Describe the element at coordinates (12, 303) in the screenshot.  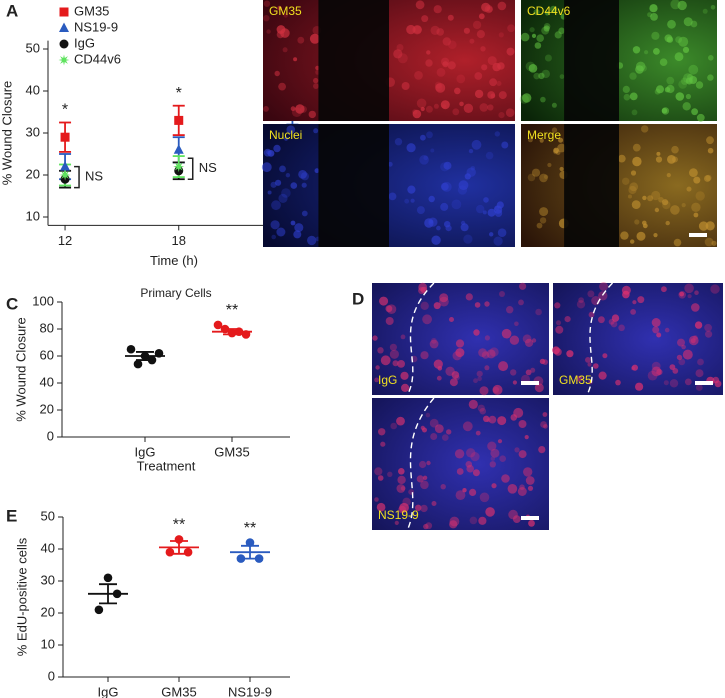
I see `panel-label: C` at that location.